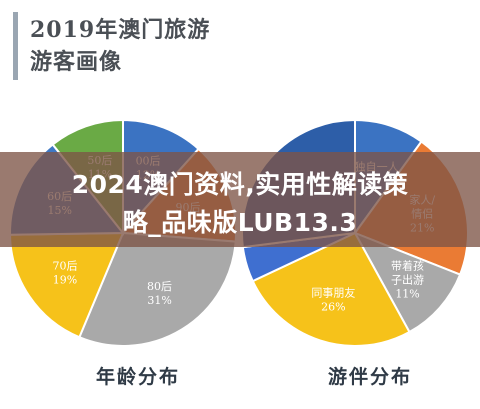  What do you see at coordinates (65, 279) in the screenshot?
I see `age-slice-3-label-1: 19%` at bounding box center [65, 279].